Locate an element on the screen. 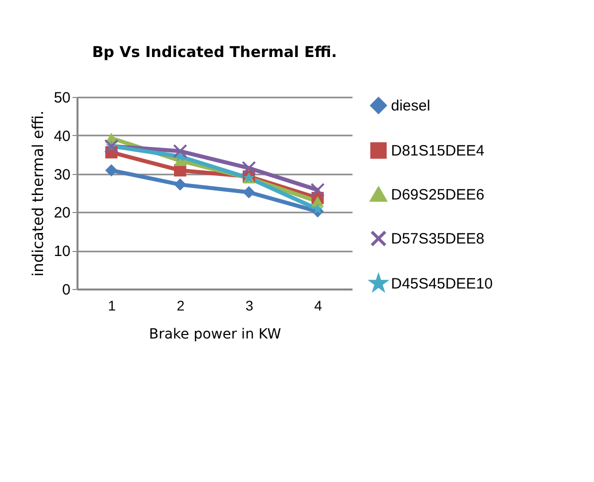 The image size is (594, 482). legend-label: D81S15DEE4 is located at coordinates (437, 151).